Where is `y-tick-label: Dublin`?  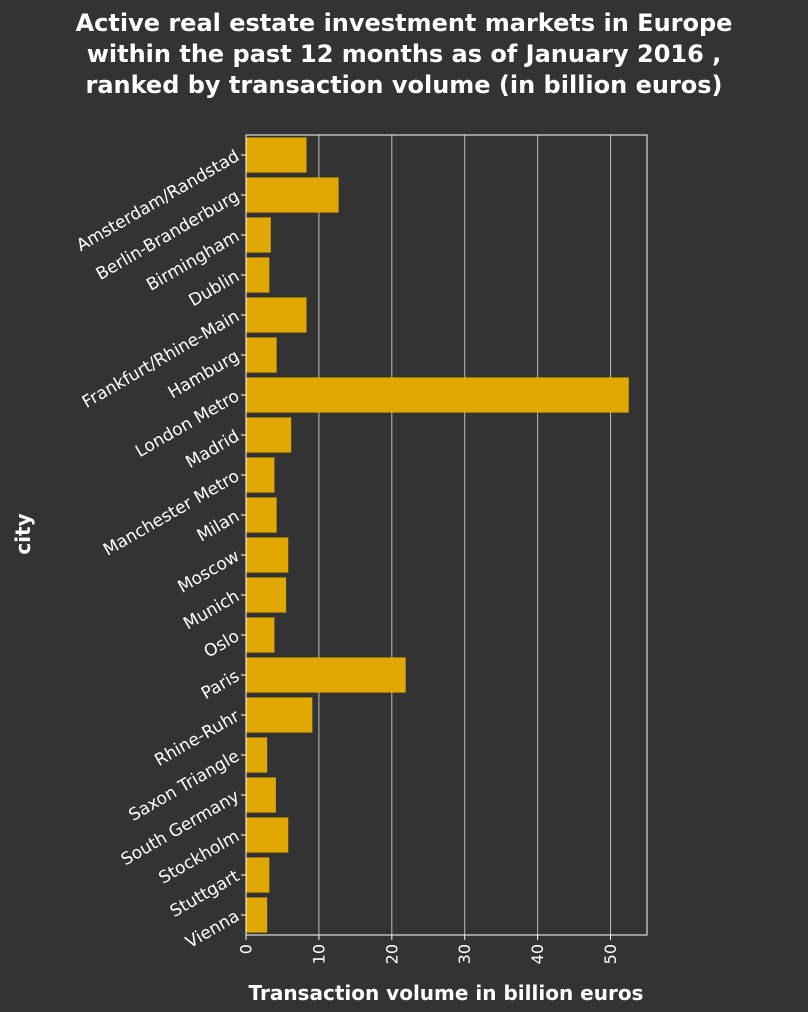
y-tick-label: Dublin is located at coordinates (214, 288).